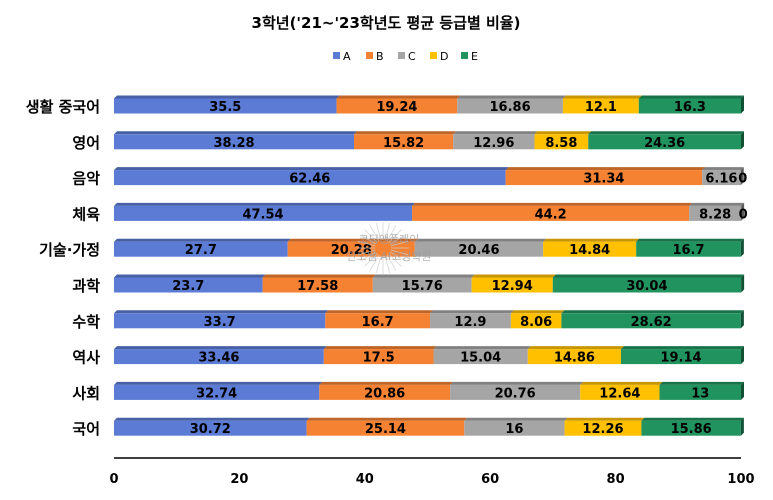 The width and height of the screenshot is (773, 500). What do you see at coordinates (740, 479) in the screenshot?
I see `x-tick-label: 100` at bounding box center [740, 479].